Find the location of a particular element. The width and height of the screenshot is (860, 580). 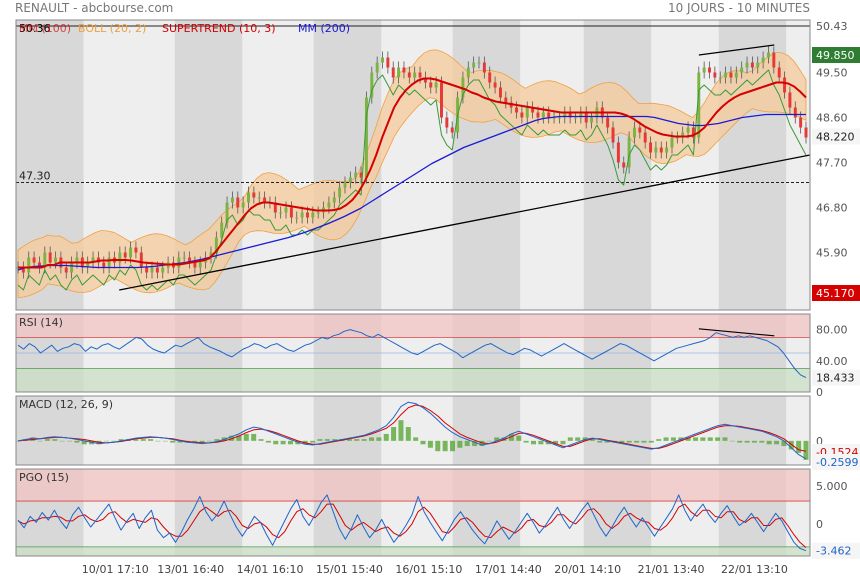

panel-tick-label: 80.00 is located at coordinates (832, 330).